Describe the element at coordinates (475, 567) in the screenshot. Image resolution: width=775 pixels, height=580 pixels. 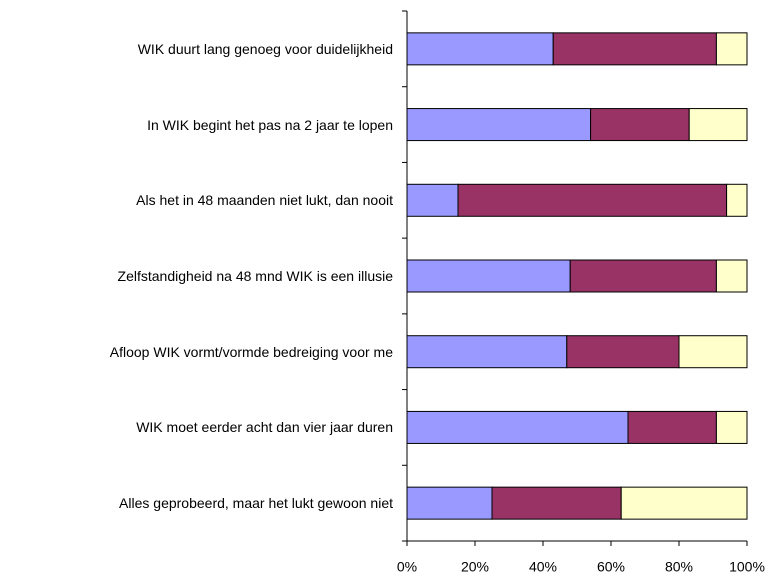
I see `x-tick-label: 20%` at that location.